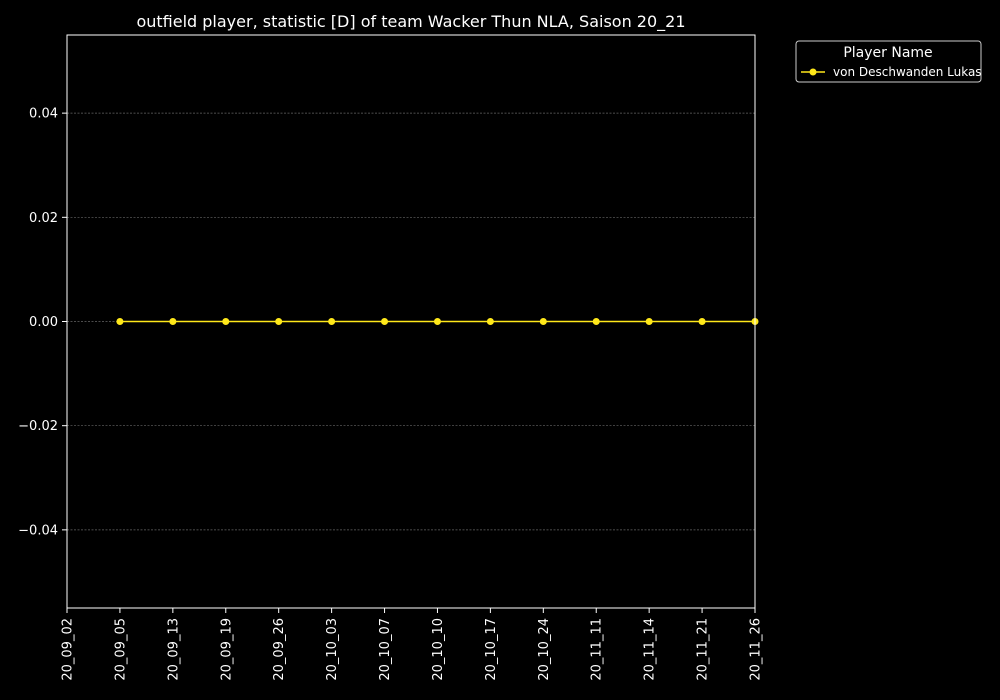 This screenshot has height=700, width=1000. What do you see at coordinates (43, 218) in the screenshot?
I see `y-tick-label: 0.02` at bounding box center [43, 218].